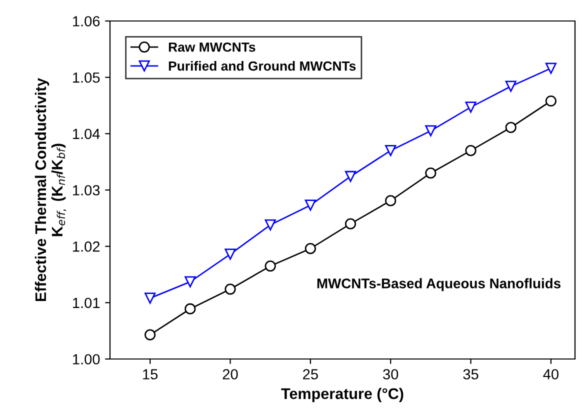 This screenshot has height=416, width=585. What do you see at coordinates (390, 374) in the screenshot?
I see `x-tick-label: 30` at bounding box center [390, 374].